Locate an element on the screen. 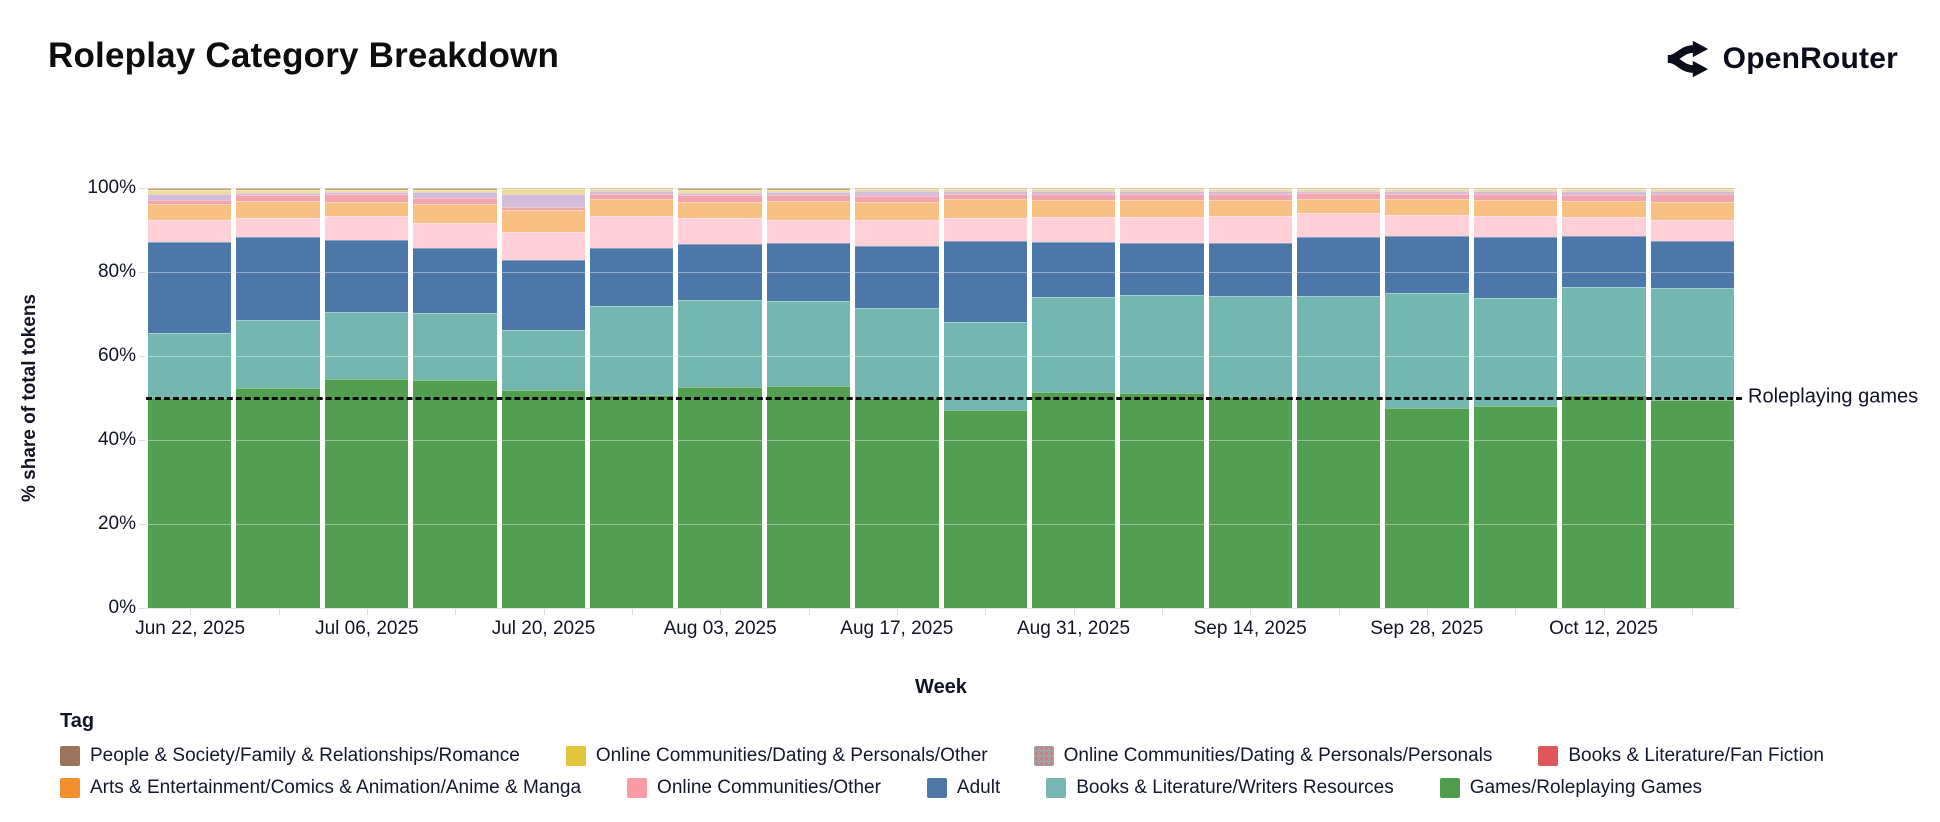 Image resolution: width=1940 pixels, height=822 pixels. legend-item-fanfic: Books & Literature/Fan Fiction is located at coordinates (1681, 756).